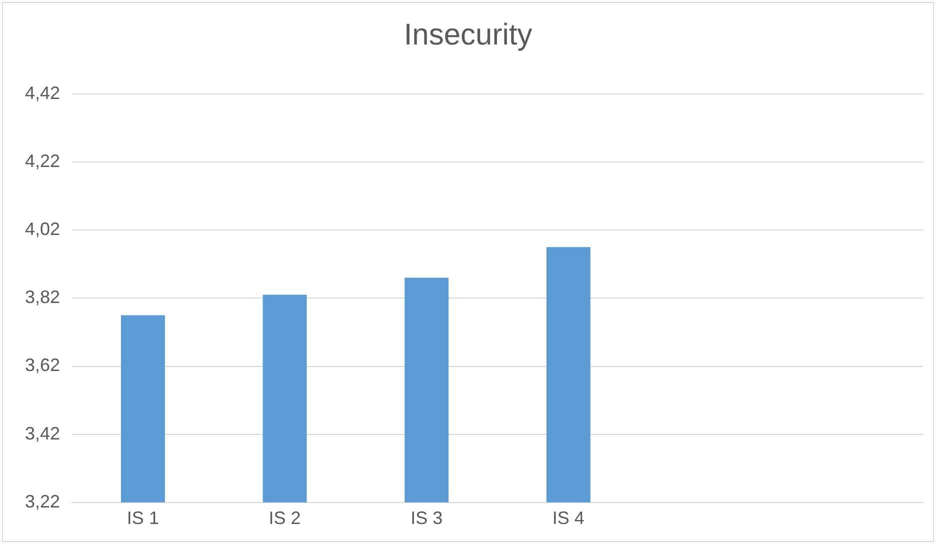 The height and width of the screenshot is (544, 936). Describe the element at coordinates (284, 518) in the screenshot. I see `x-tick-label: IS 2` at that location.